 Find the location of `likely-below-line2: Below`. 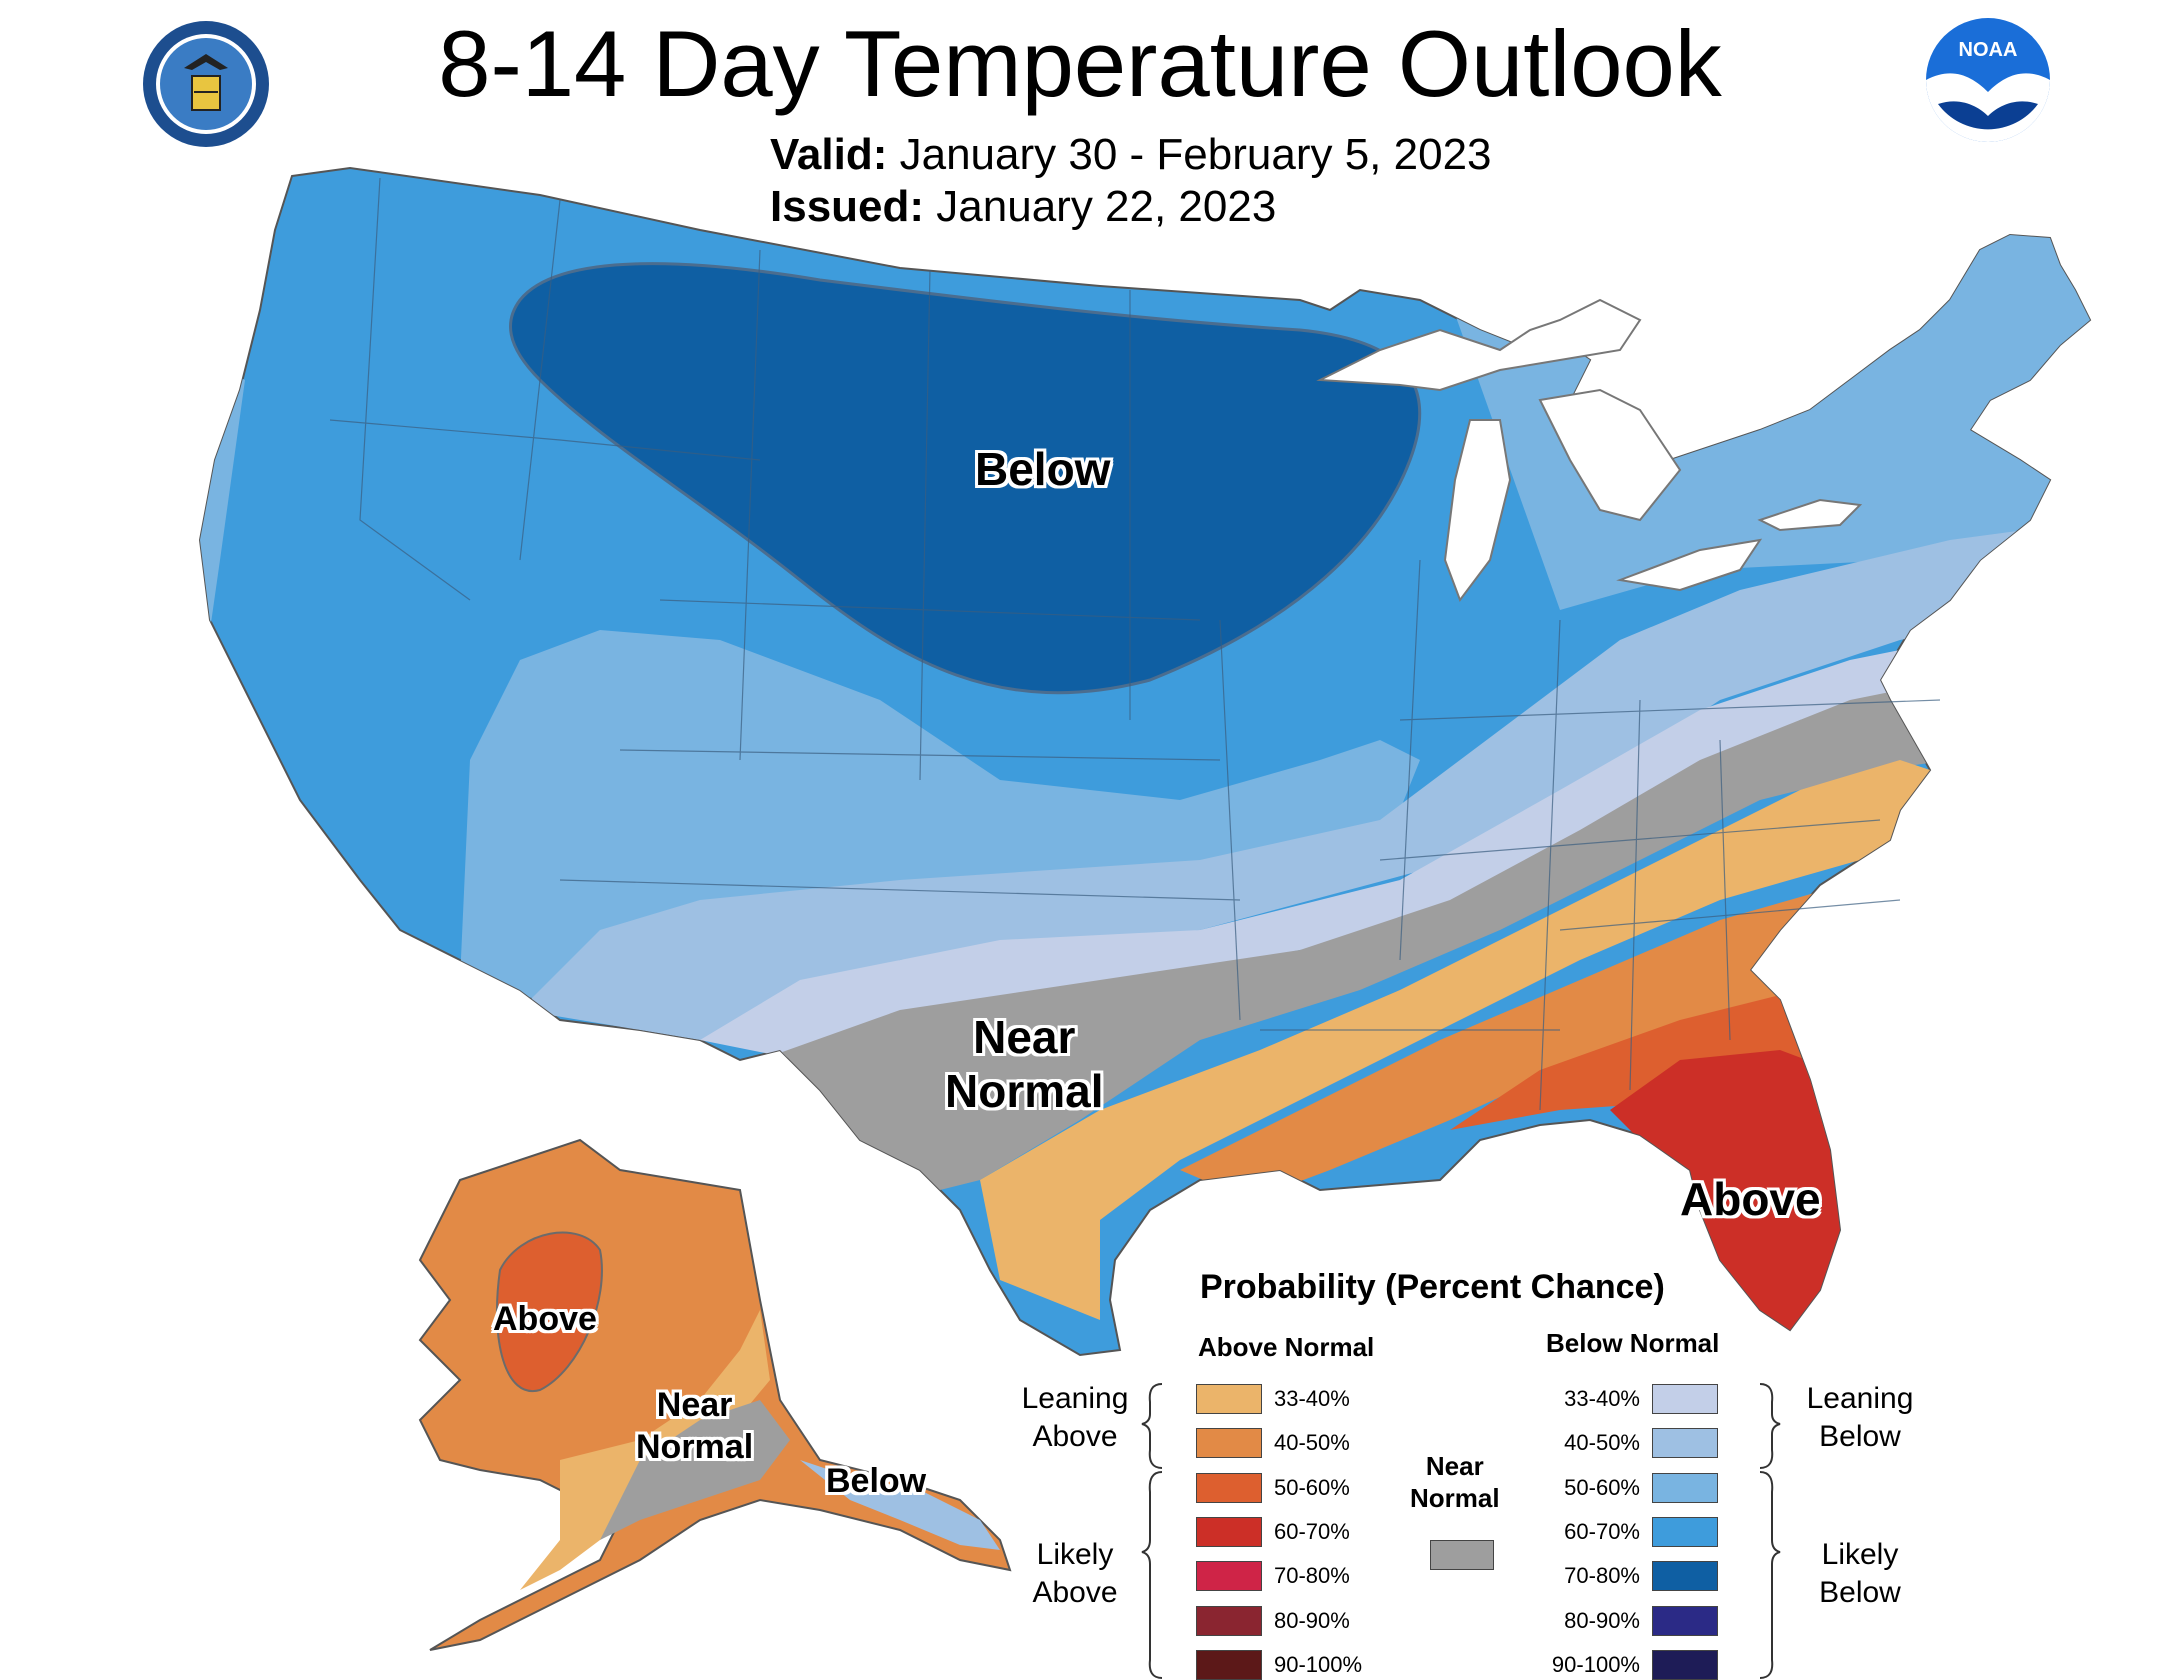

likely-below-line2: Below is located at coordinates (1860, 1592).